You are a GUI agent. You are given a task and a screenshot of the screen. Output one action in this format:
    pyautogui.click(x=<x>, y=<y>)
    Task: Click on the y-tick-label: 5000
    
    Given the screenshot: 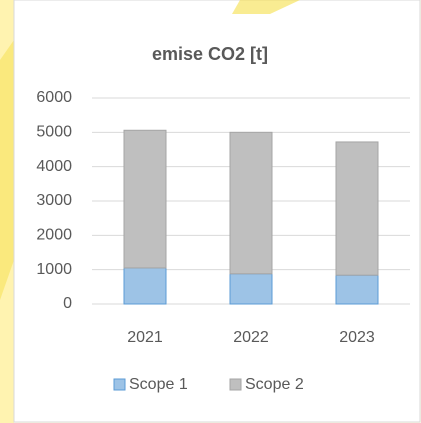 What is the action you would take?
    pyautogui.click(x=54, y=132)
    